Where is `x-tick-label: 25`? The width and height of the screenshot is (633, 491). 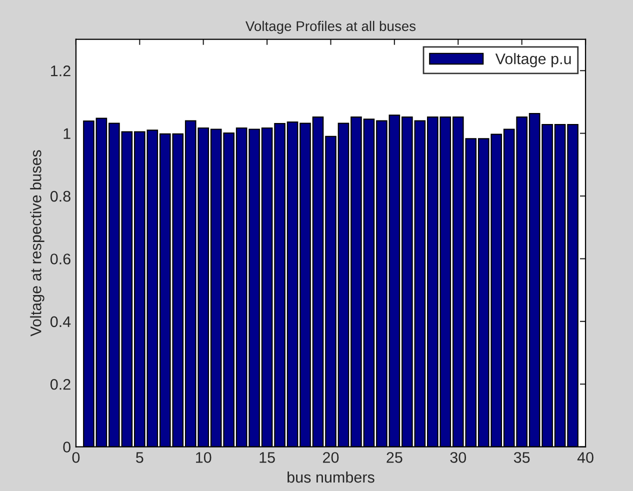
x-tick-label: 25 is located at coordinates (394, 457).